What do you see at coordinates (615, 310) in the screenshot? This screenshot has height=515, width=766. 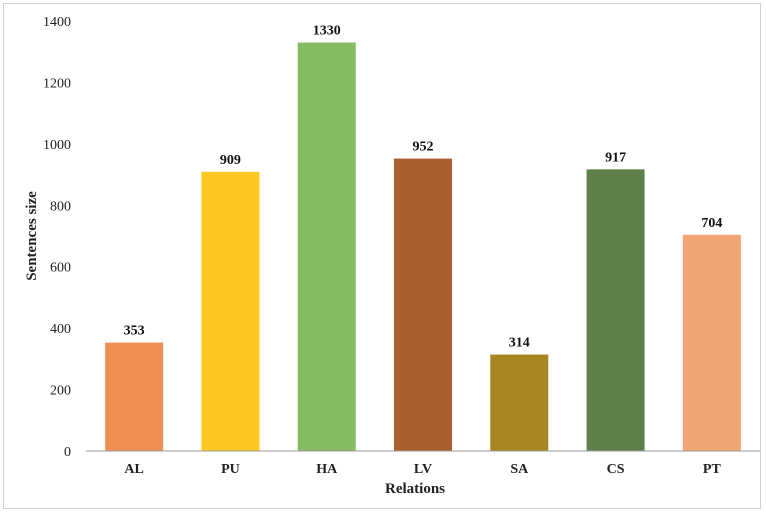 I see `bar-cs` at bounding box center [615, 310].